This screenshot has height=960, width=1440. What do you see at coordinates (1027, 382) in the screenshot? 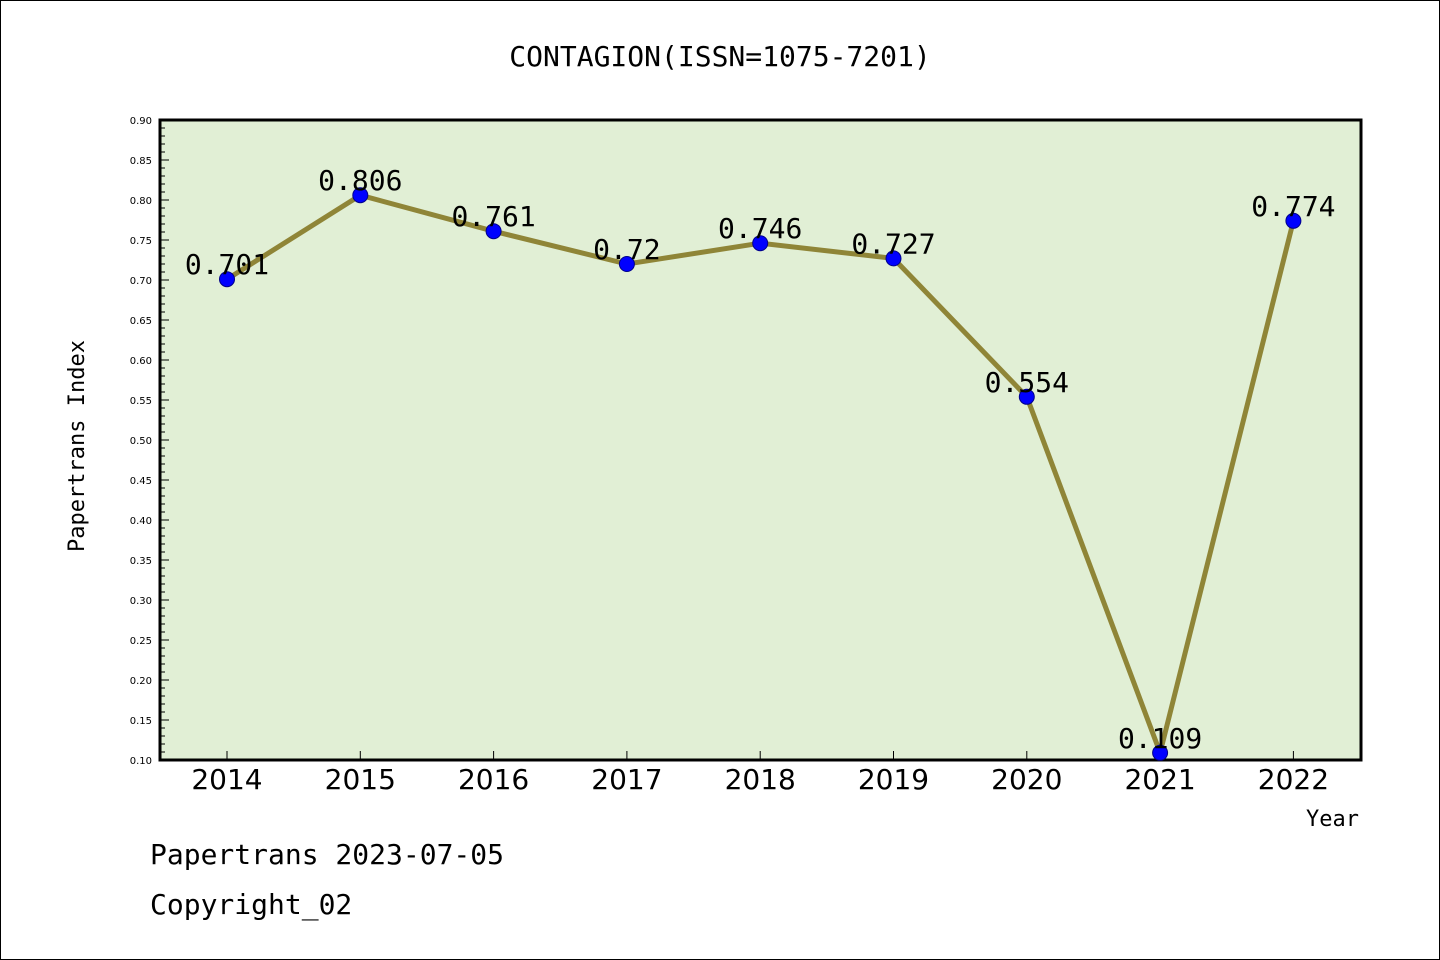
I see `data-label: 0.554` at bounding box center [1027, 382].